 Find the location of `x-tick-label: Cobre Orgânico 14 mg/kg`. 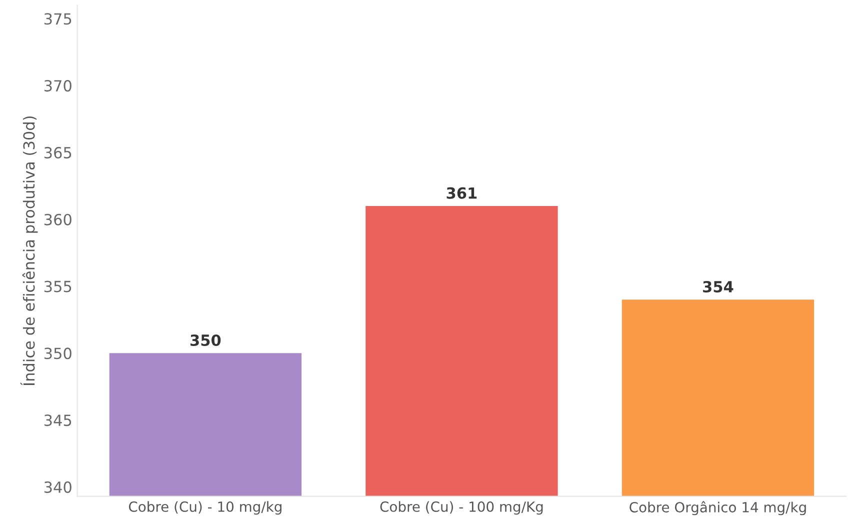

x-tick-label: Cobre Orgânico 14 mg/kg is located at coordinates (718, 508).